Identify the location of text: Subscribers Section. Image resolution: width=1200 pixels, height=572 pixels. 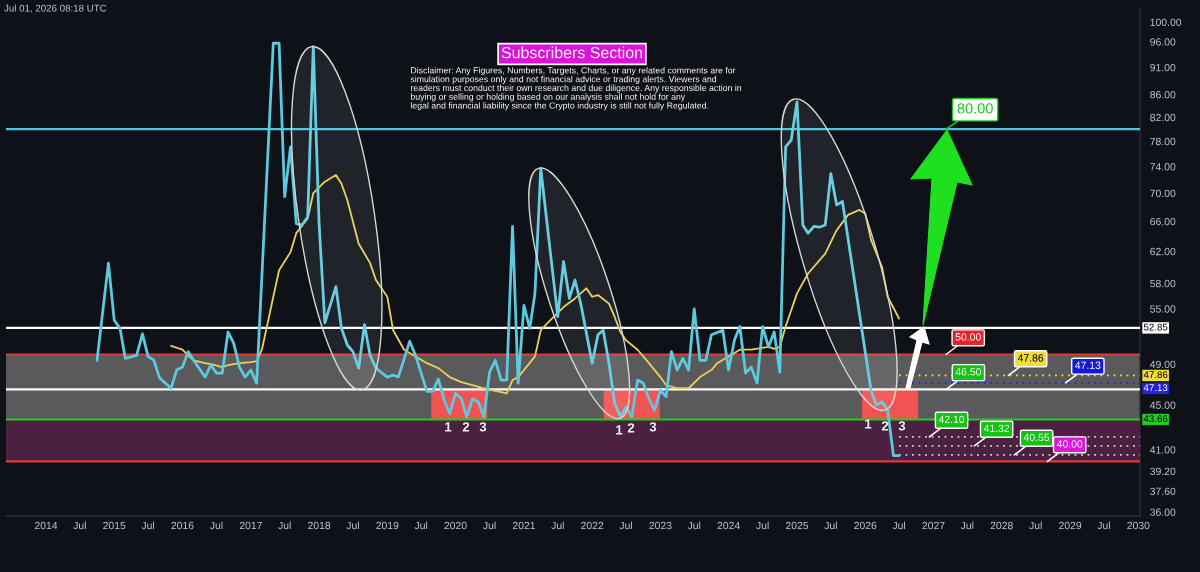
(571, 52).